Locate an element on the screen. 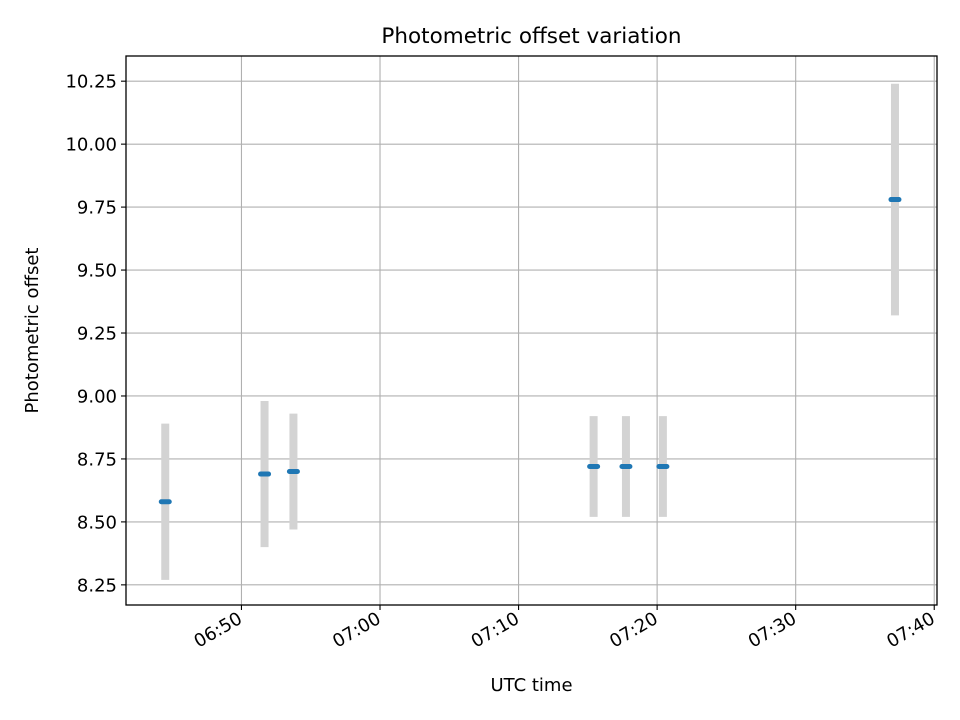 This screenshot has width=960, height=720. y-tick-label: 9.25 is located at coordinates (97, 334).